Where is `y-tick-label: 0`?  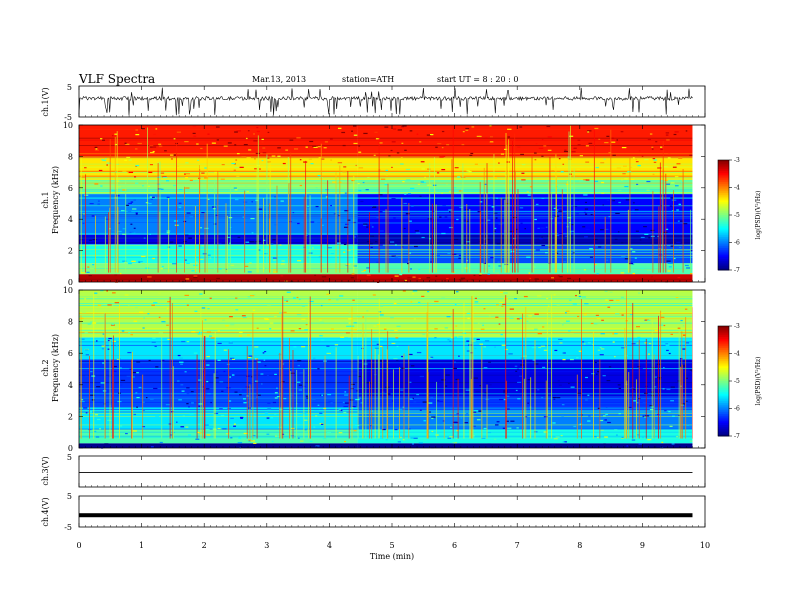 y-tick-label: 0 is located at coordinates (70, 448).